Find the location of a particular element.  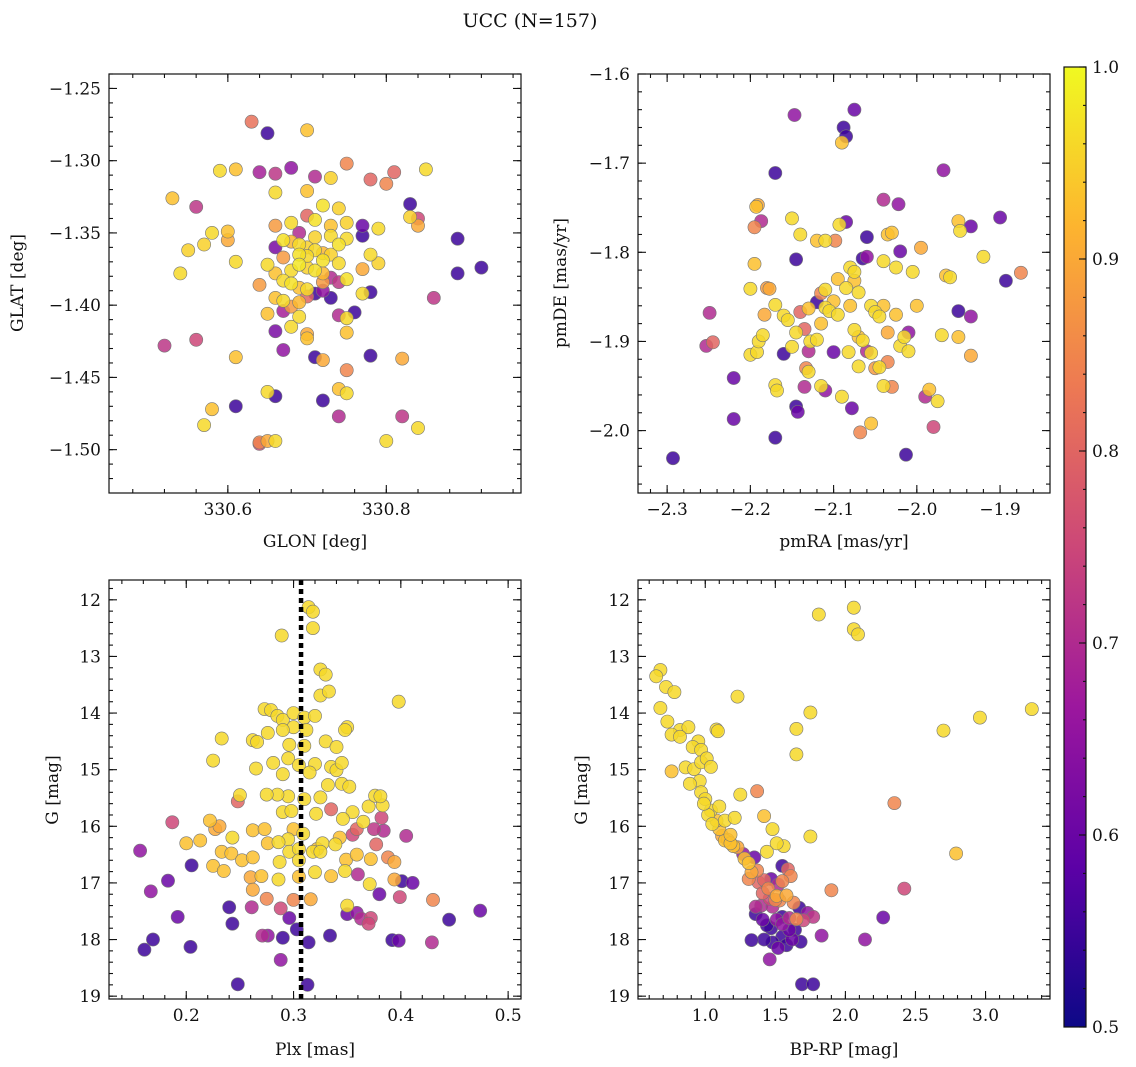

y-tick-label: 12 is located at coordinates (619, 601).